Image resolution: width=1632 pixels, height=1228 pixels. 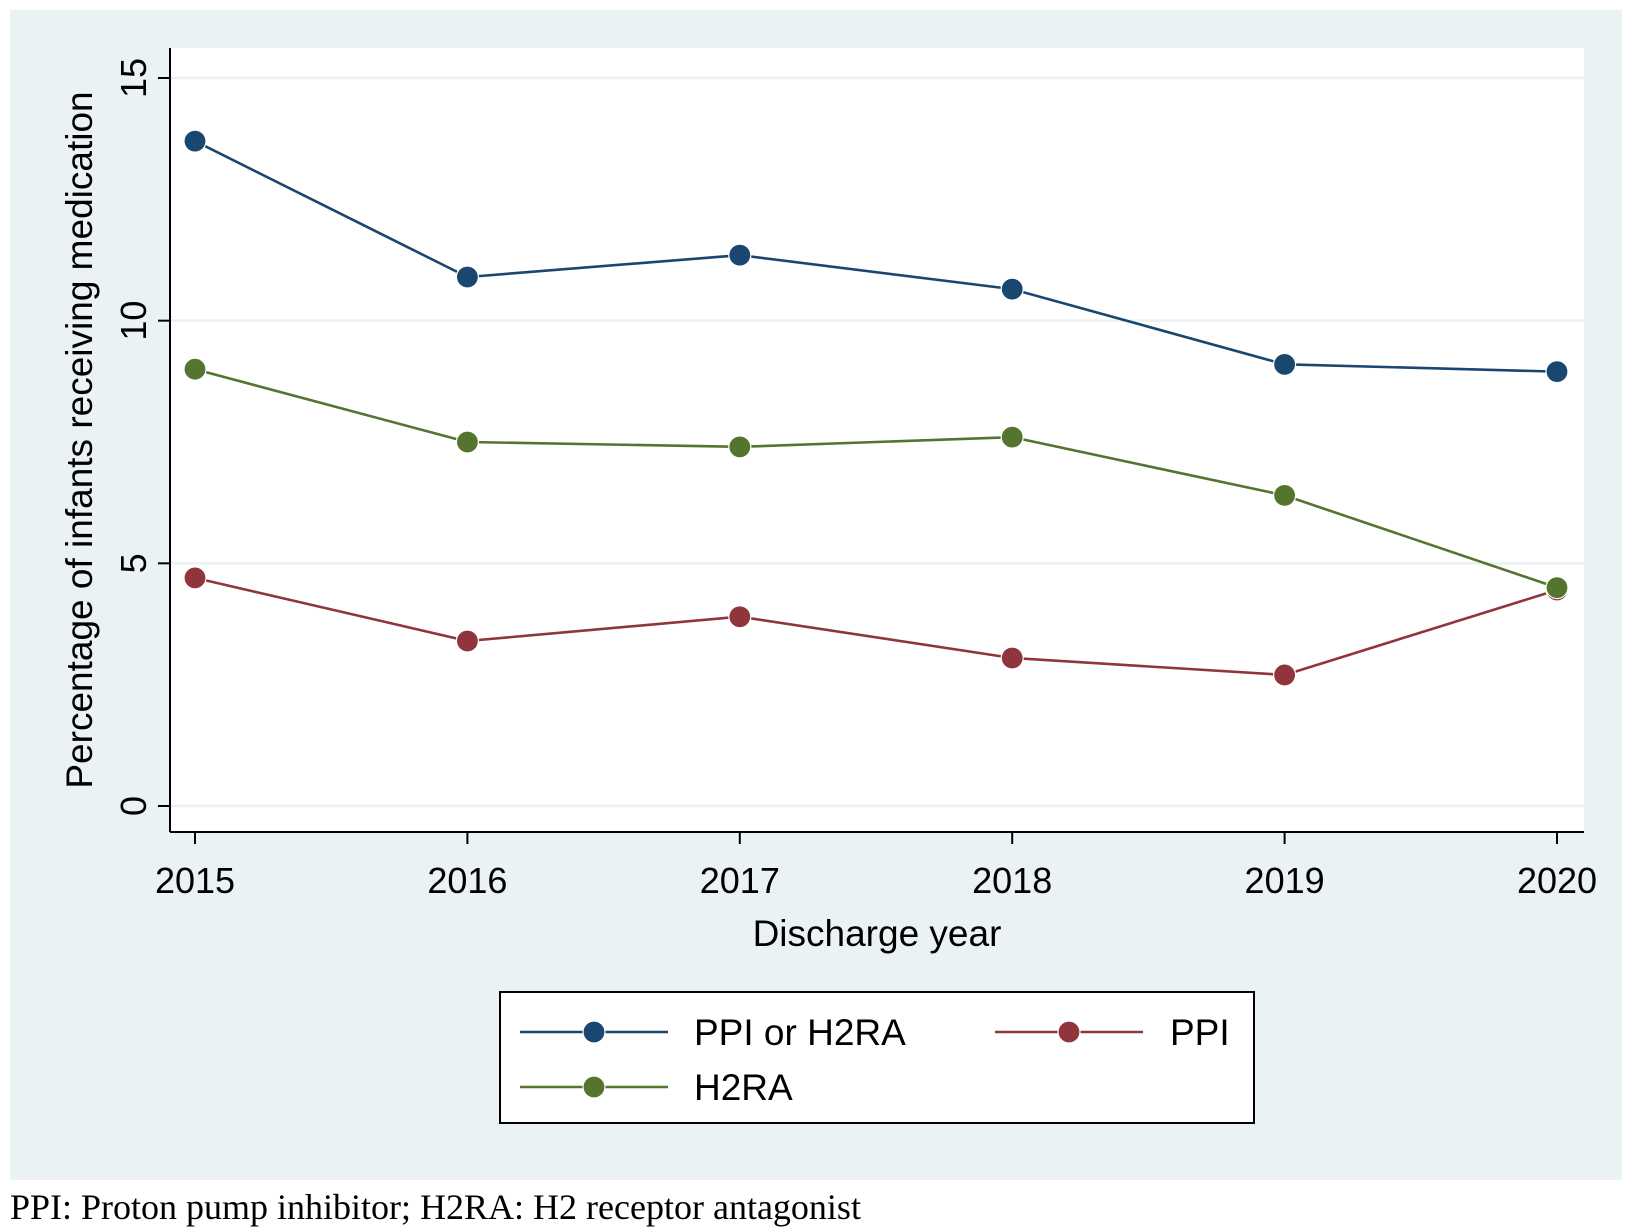 What do you see at coordinates (1012, 880) in the screenshot?
I see `x-tick-label: 2018` at bounding box center [1012, 880].